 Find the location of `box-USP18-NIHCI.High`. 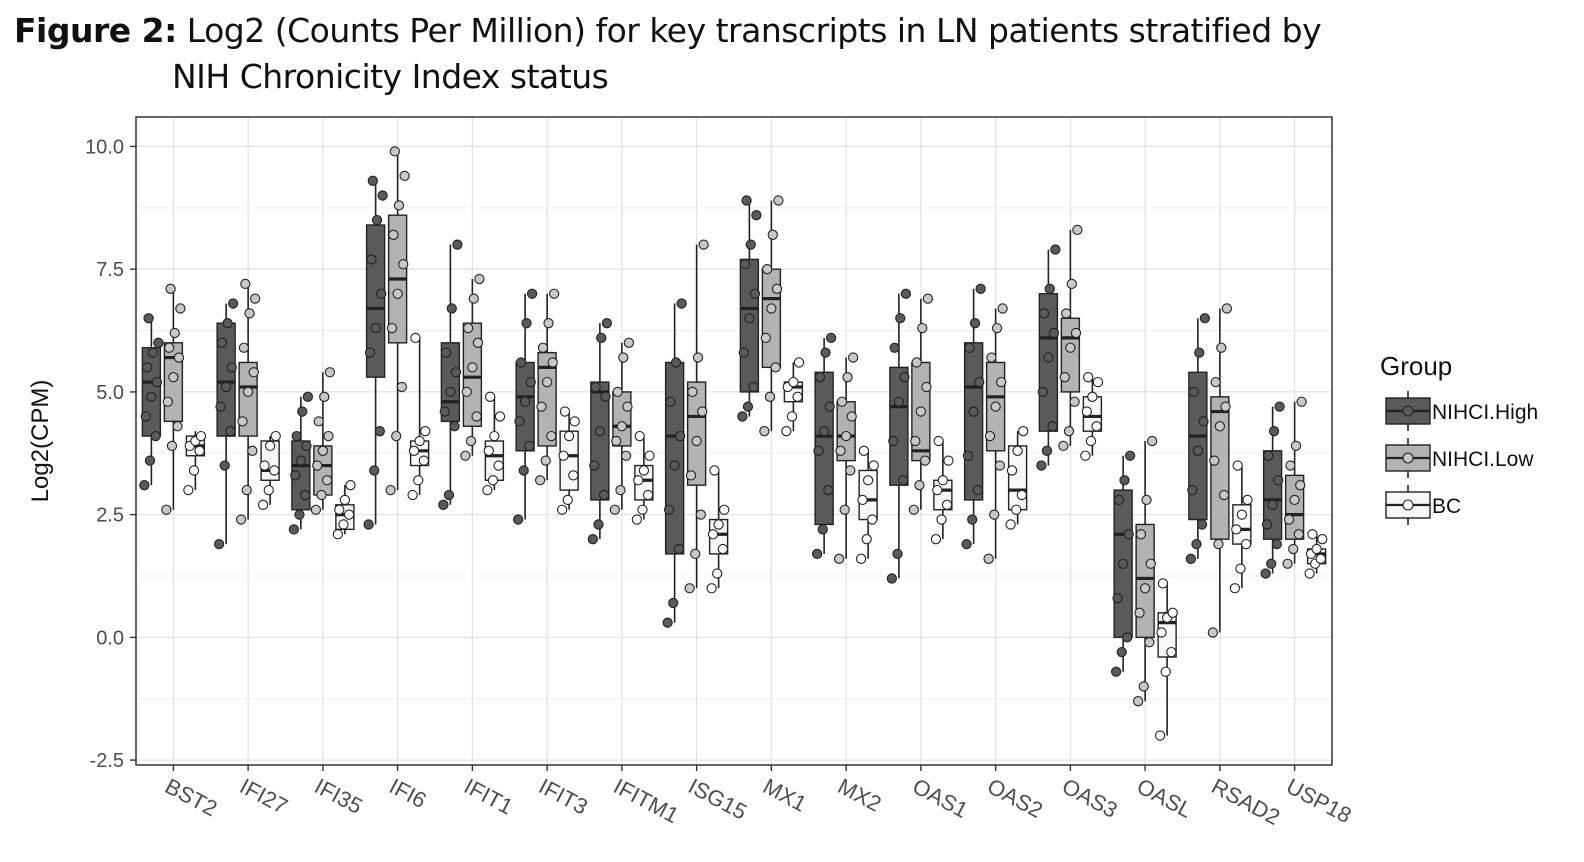

box-USP18-NIHCI.High is located at coordinates (1272, 490).